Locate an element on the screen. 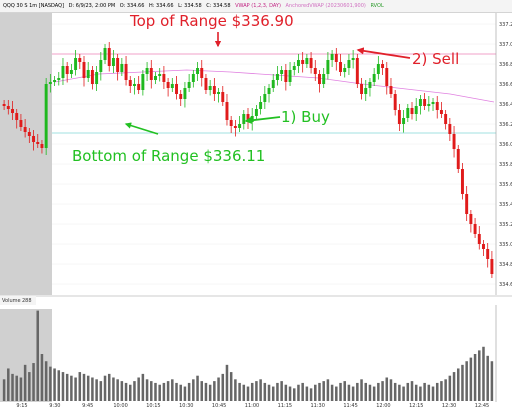 The width and height of the screenshot is (512, 408). close-value: C: 334.58 is located at coordinates (218, 6).